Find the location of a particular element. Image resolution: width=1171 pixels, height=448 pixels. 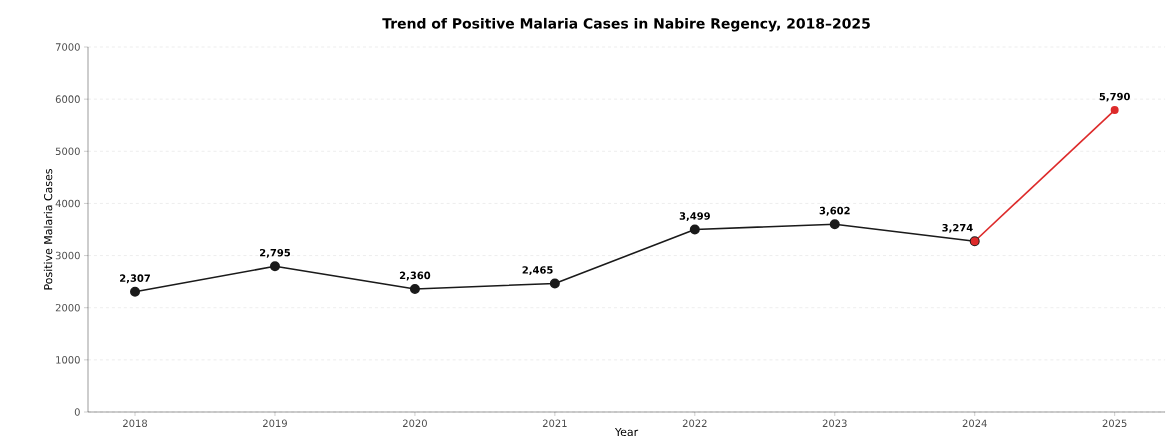

data-label: 3,274 is located at coordinates (957, 228).